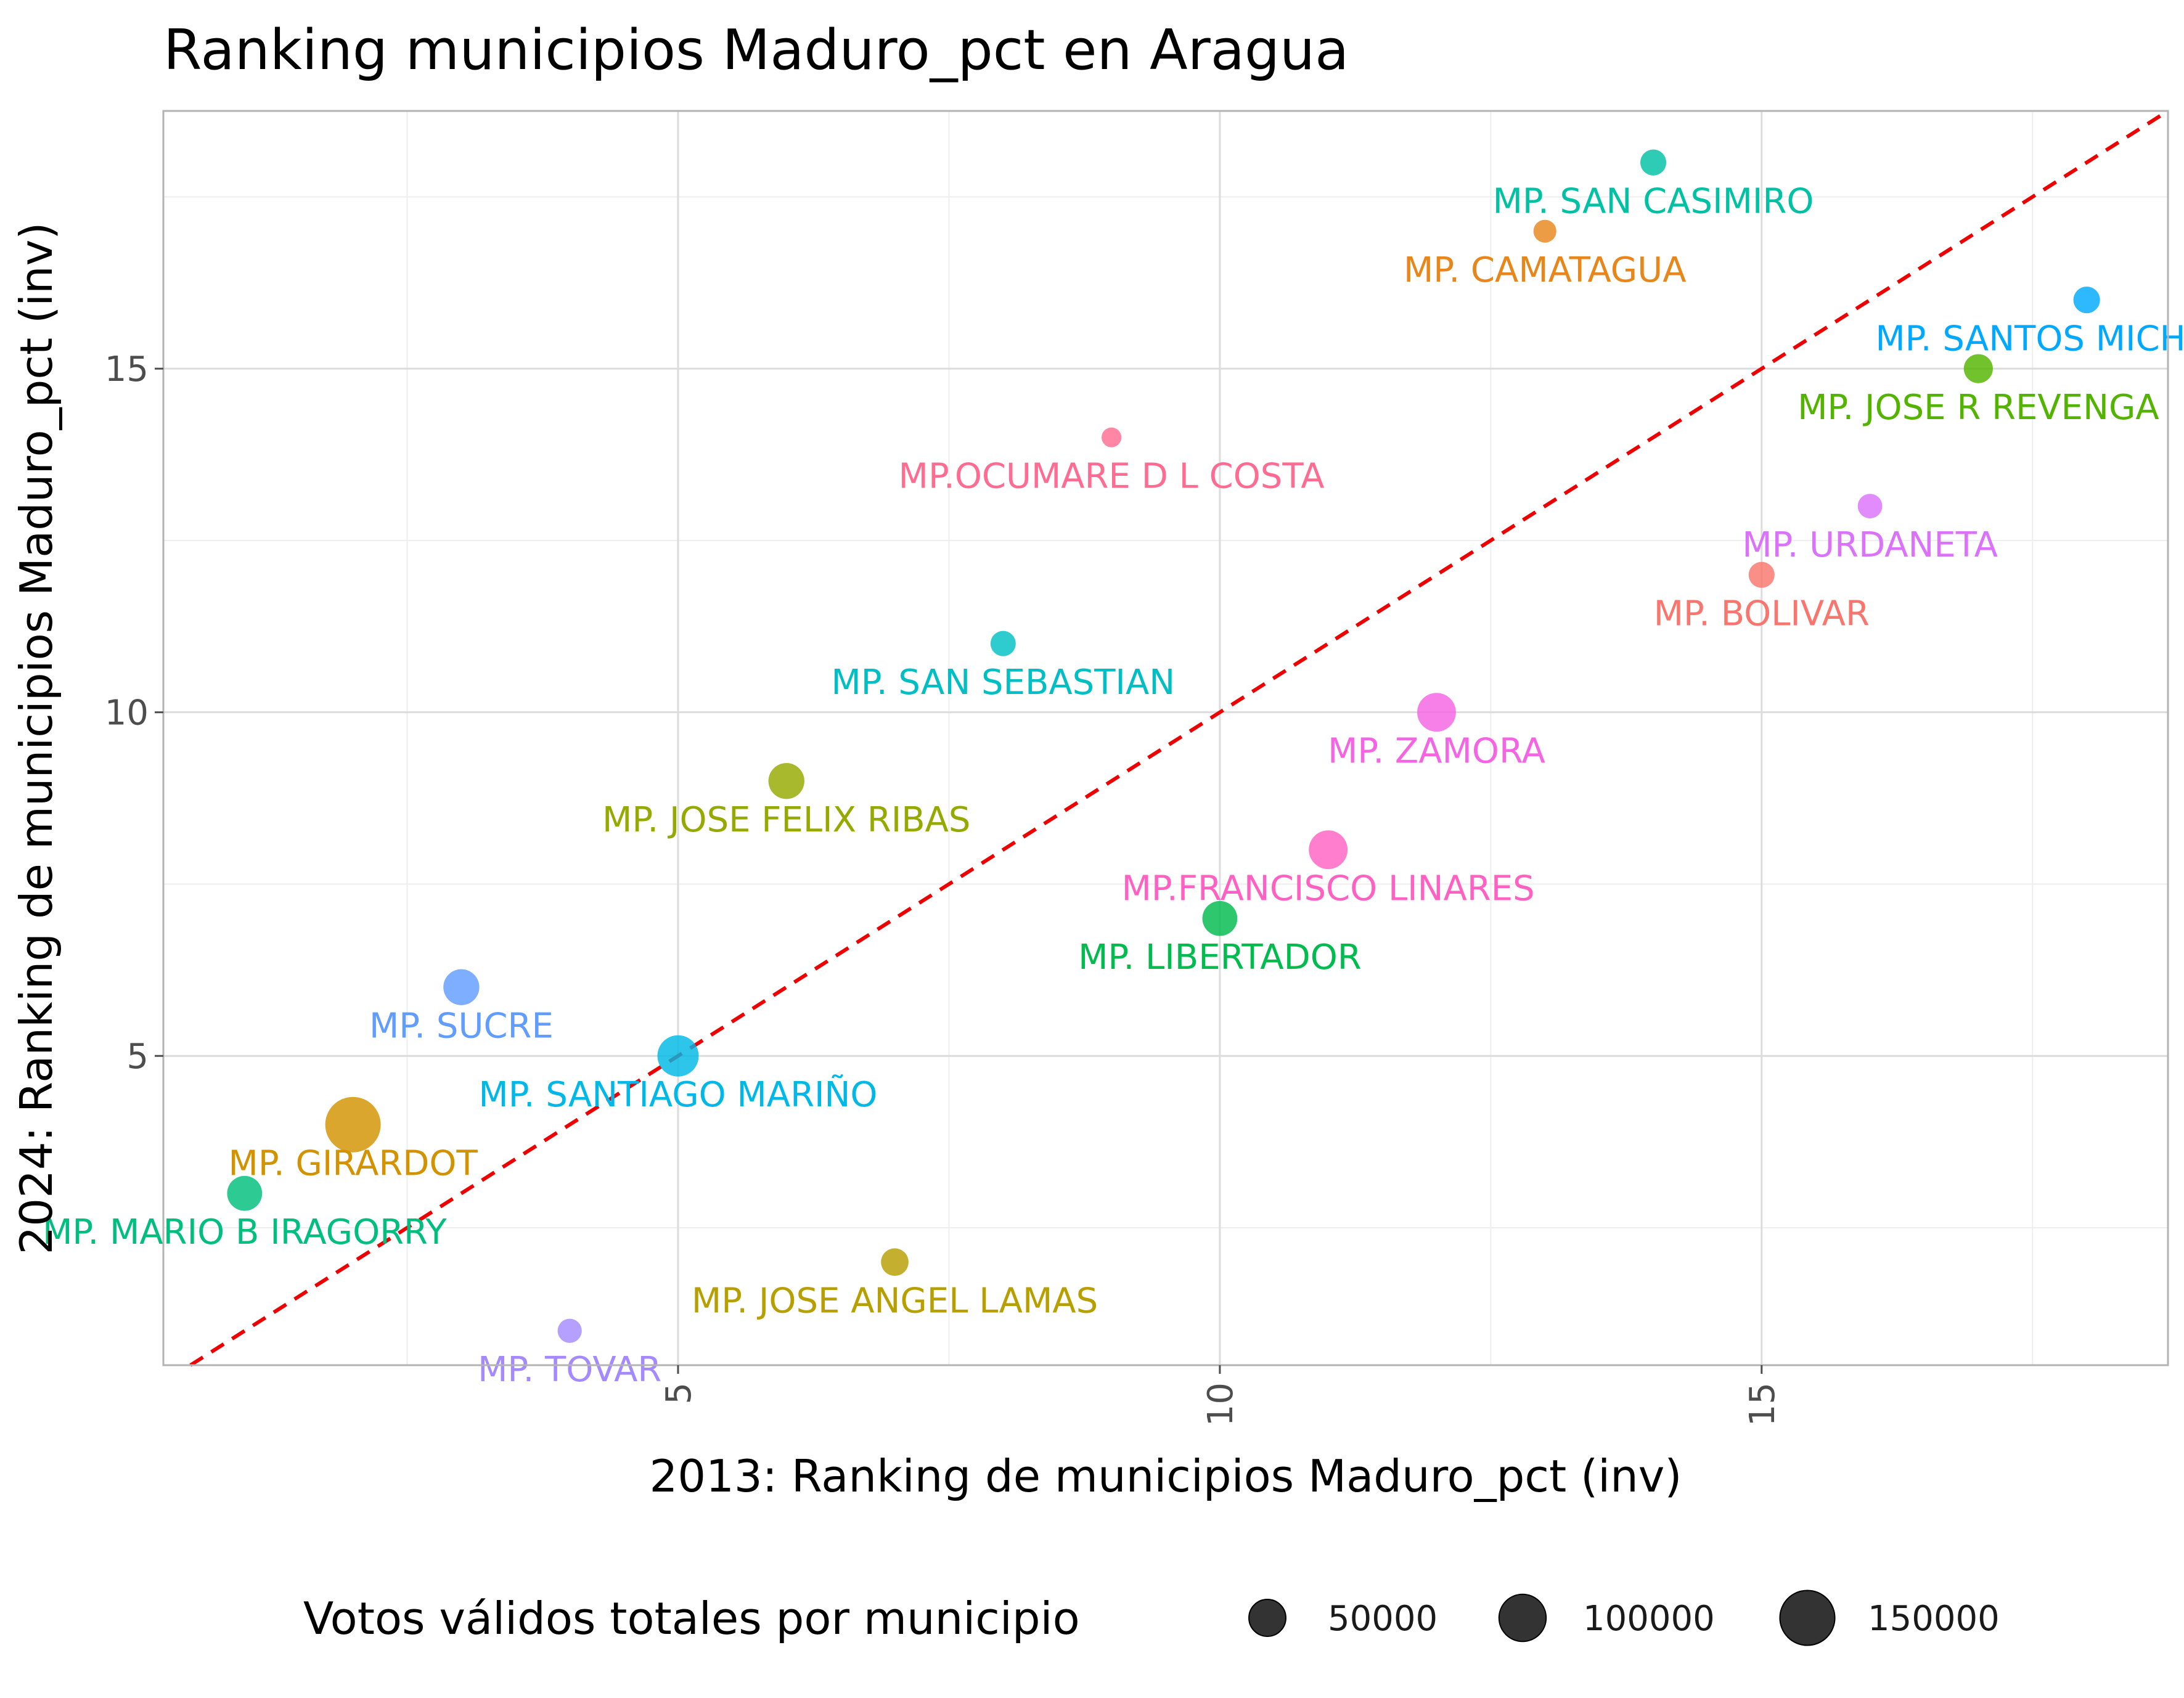 The height and width of the screenshot is (1698, 2184). I want to click on point-label: MP. SUCRE, so click(462, 1026).